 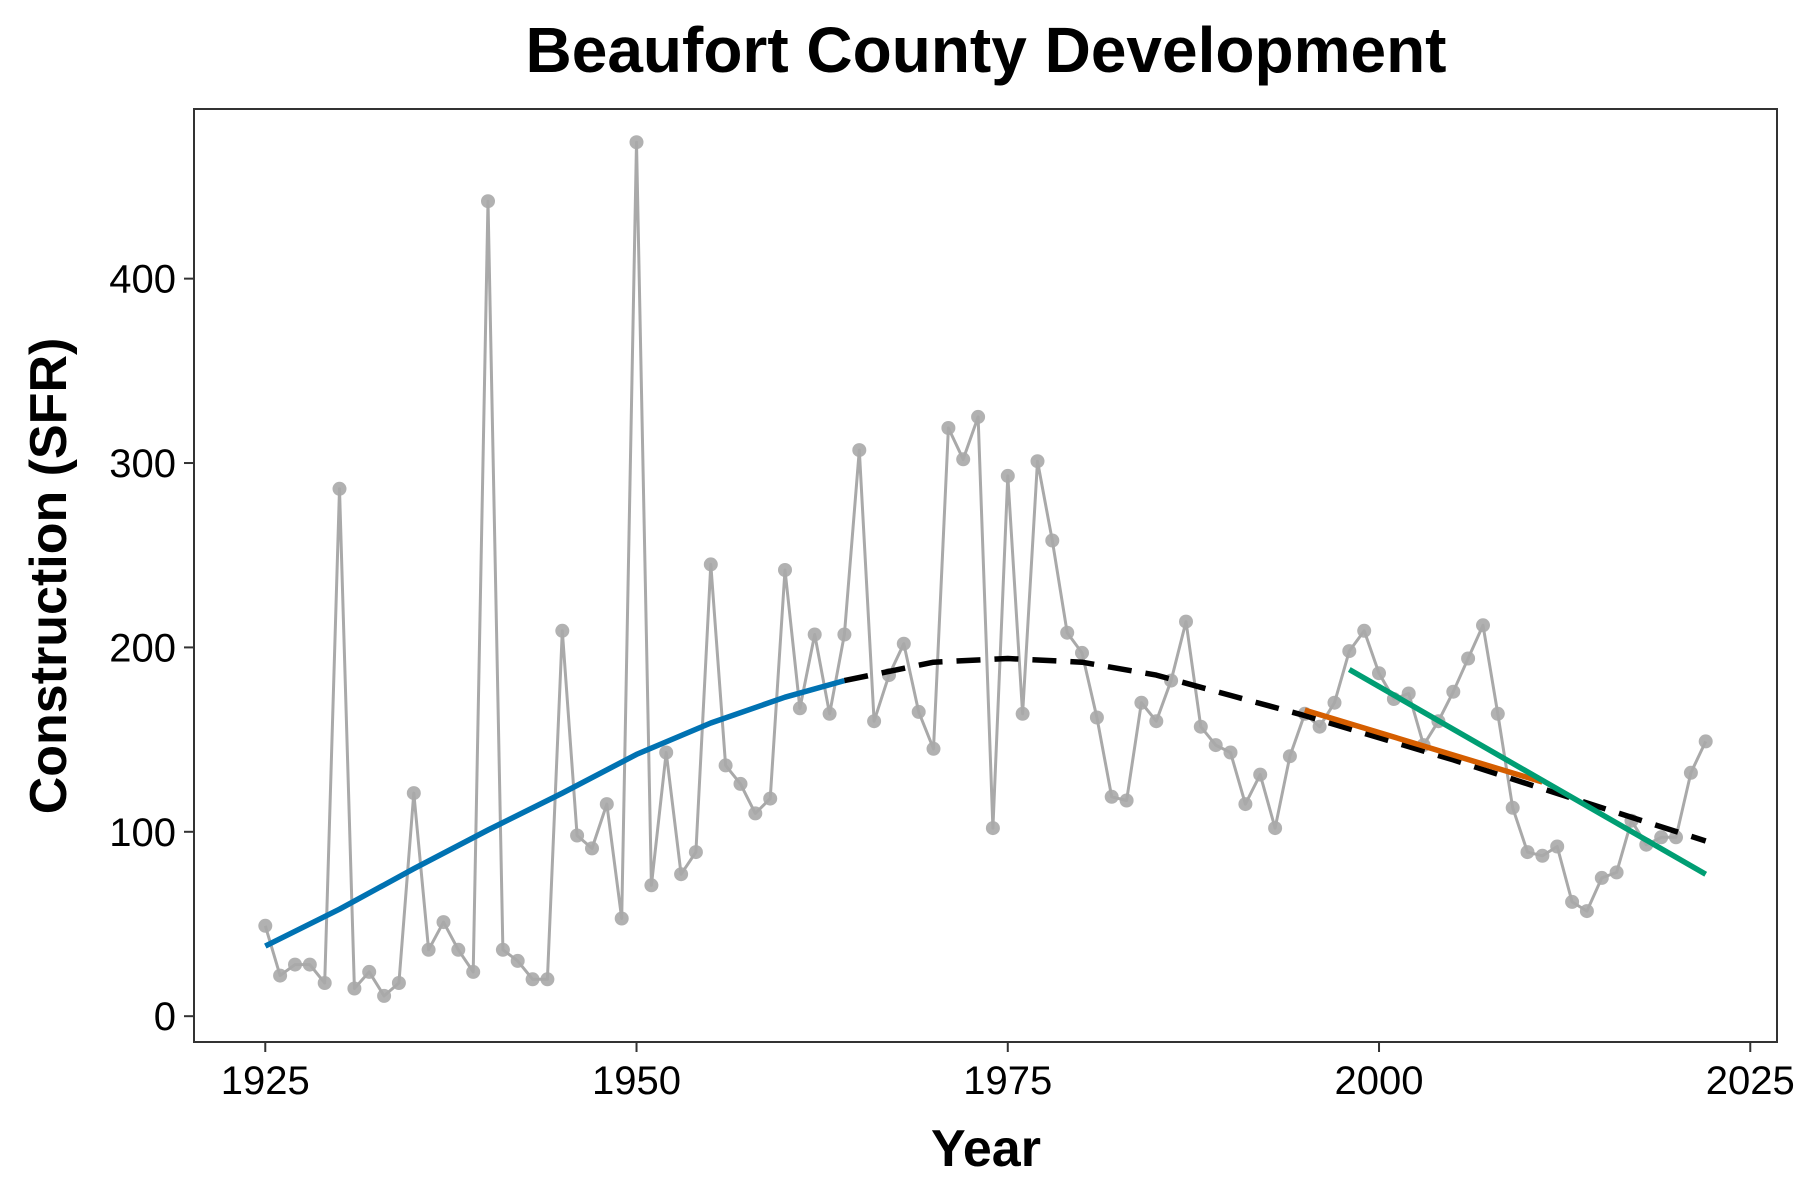 I want to click on trend-overall-line, so click(x=1275, y=749).